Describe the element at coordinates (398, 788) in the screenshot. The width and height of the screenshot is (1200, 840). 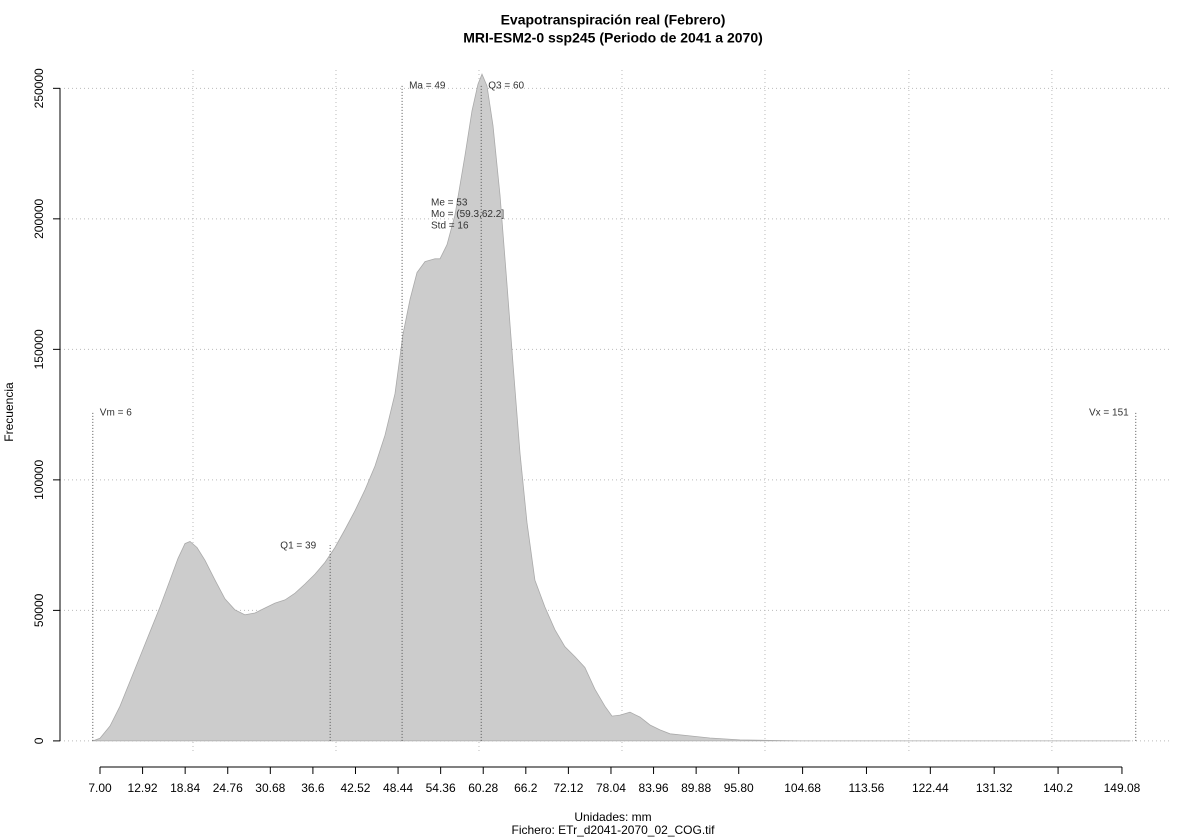
I see `x-tick-label: 48.44` at that location.